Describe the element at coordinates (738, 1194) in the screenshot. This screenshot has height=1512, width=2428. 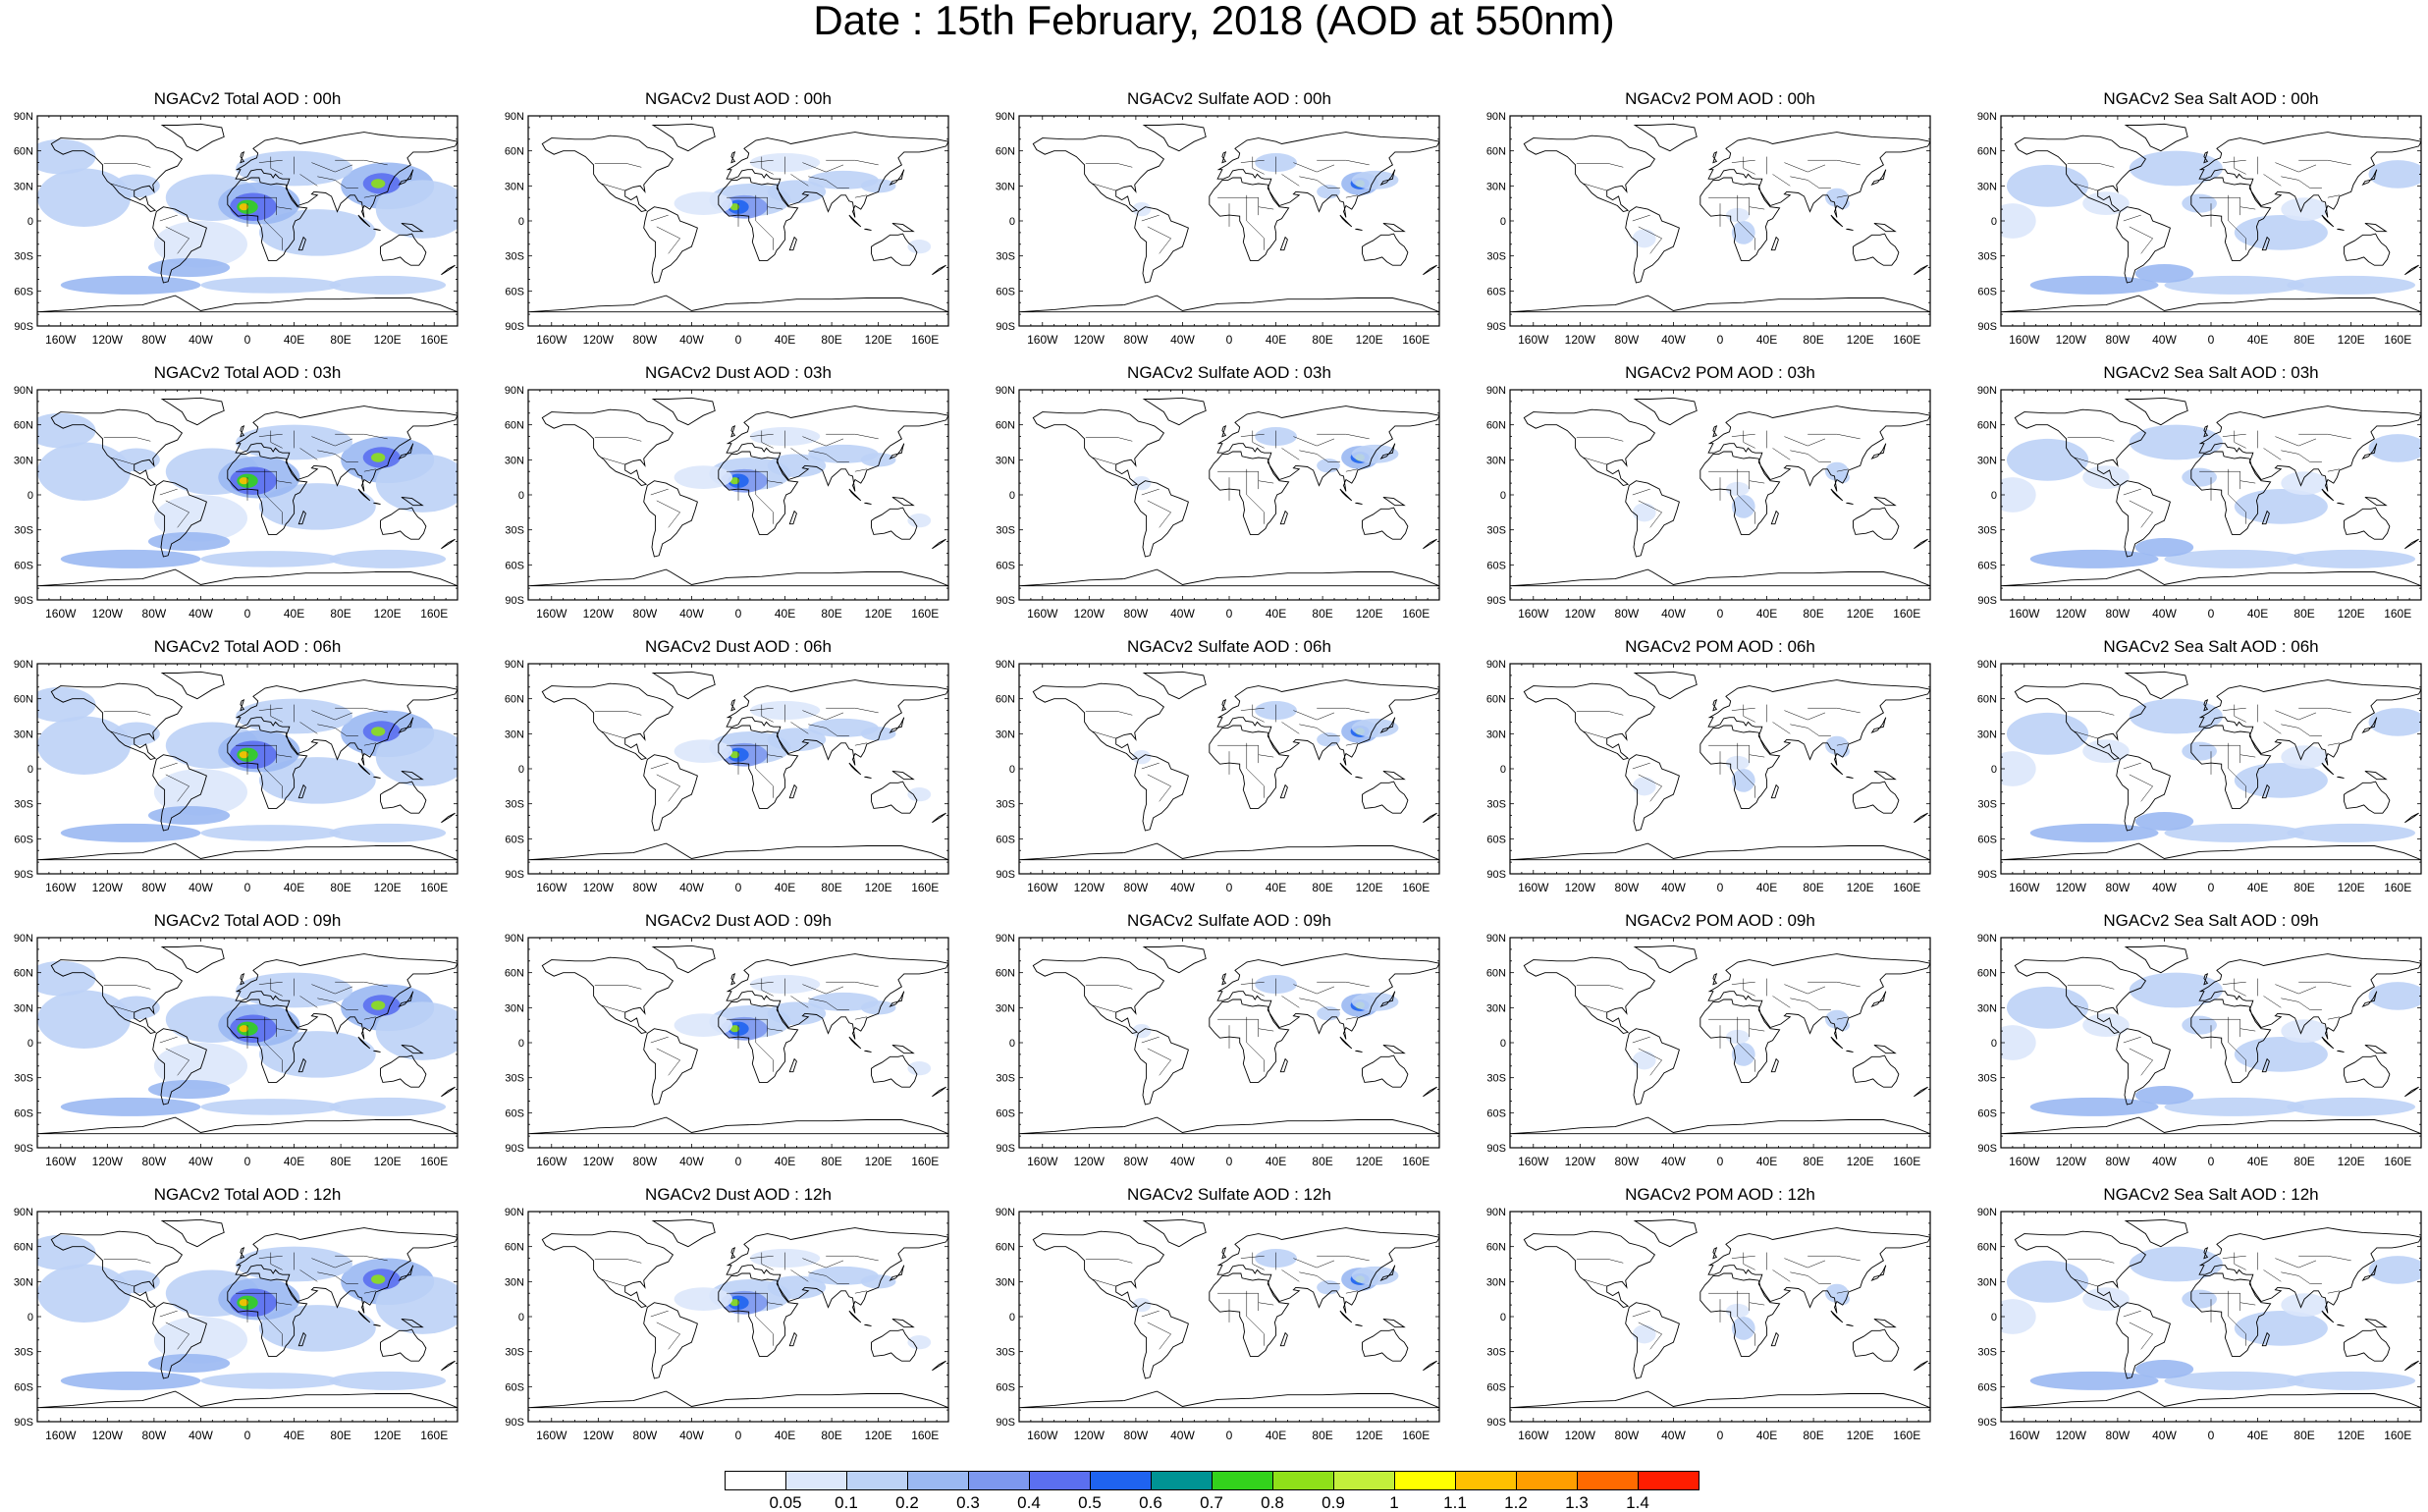
I see `panel-title: NGACv2 Dust AOD : 12h` at that location.